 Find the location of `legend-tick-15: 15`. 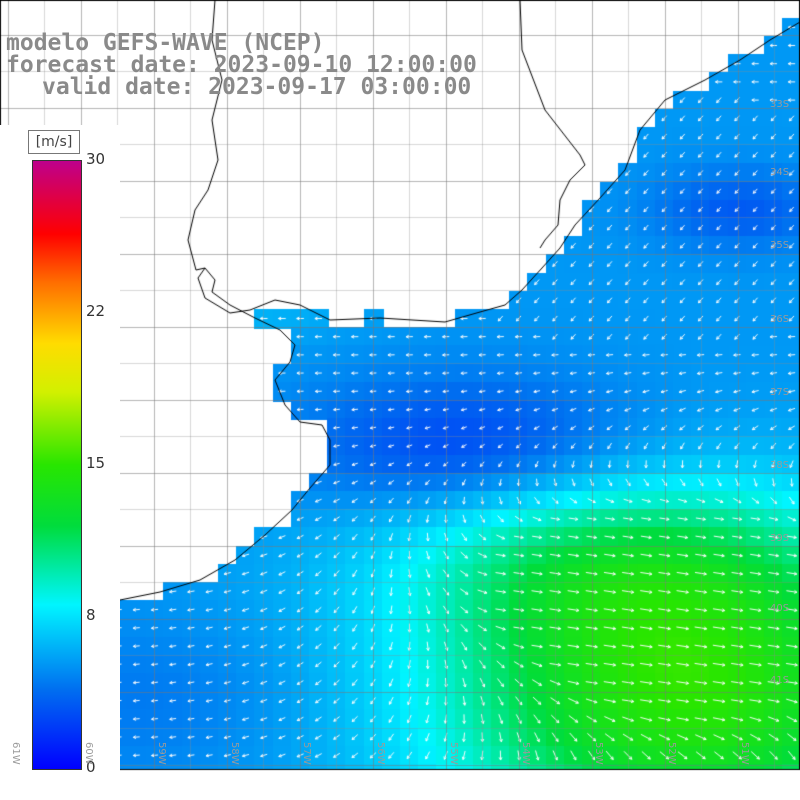

legend-tick-15: 15 is located at coordinates (96, 463).